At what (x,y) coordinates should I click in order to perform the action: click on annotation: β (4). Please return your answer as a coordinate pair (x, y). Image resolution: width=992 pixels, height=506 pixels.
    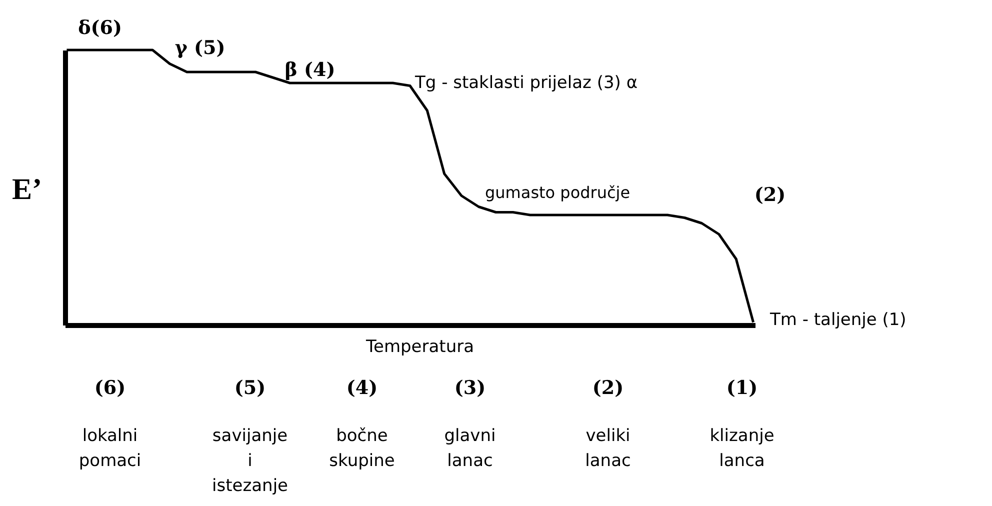
    Looking at the image, I should click on (310, 70).